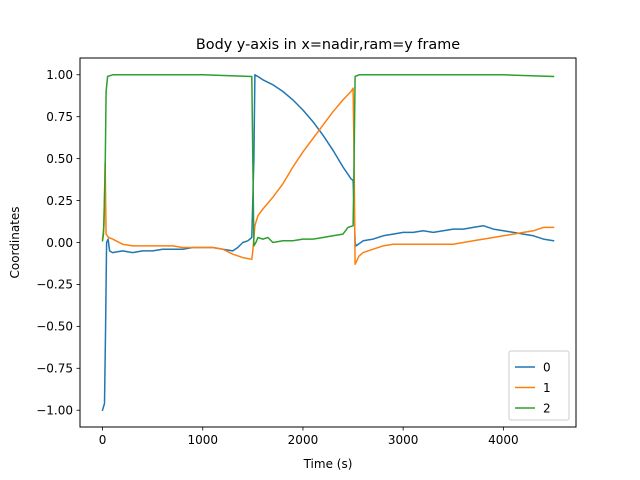  What do you see at coordinates (15, 242) in the screenshot?
I see `y-axis-title: Coordinates` at bounding box center [15, 242].